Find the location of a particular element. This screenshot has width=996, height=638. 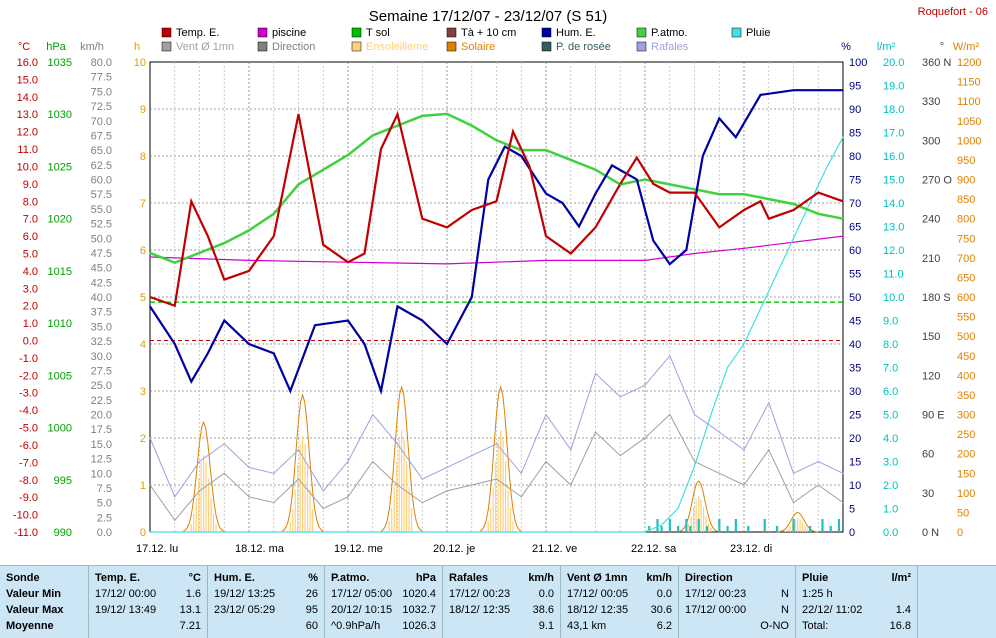

stats-col-unit: l/m² is located at coordinates (901, 578).